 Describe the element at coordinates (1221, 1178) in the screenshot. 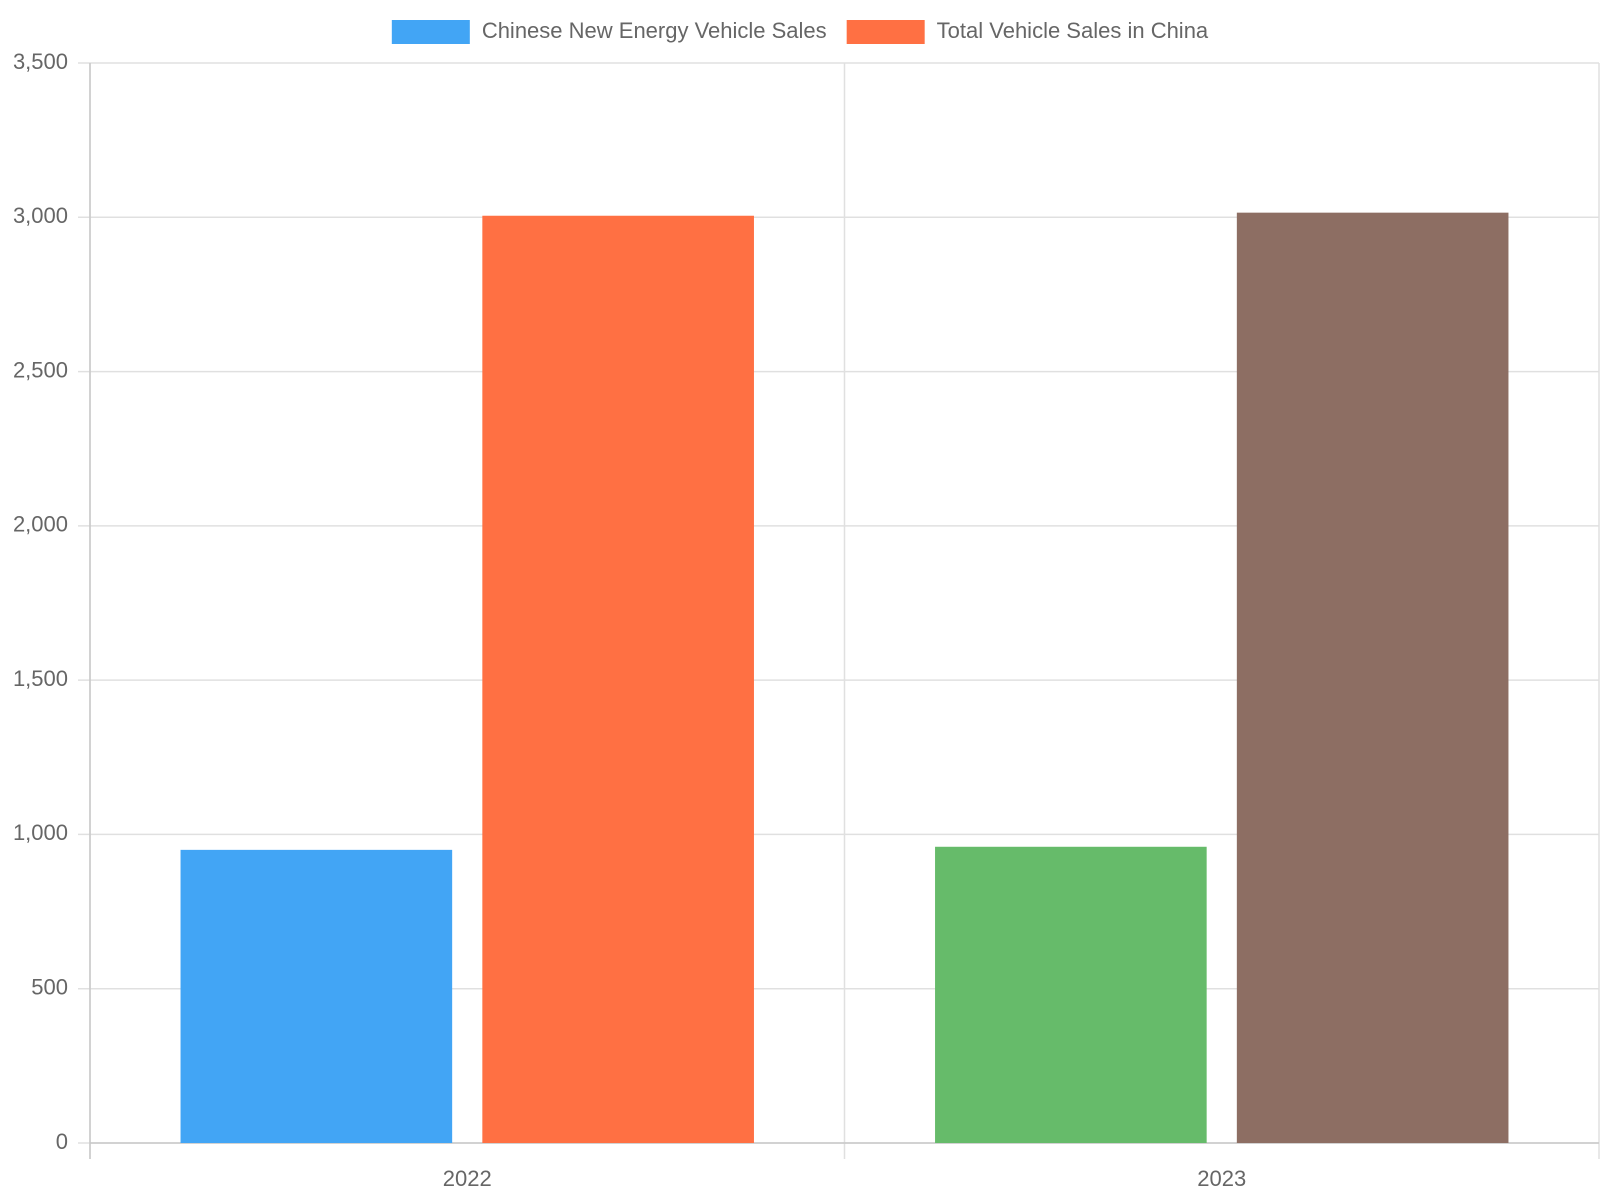

I see `x-tick-label: 2023` at that location.